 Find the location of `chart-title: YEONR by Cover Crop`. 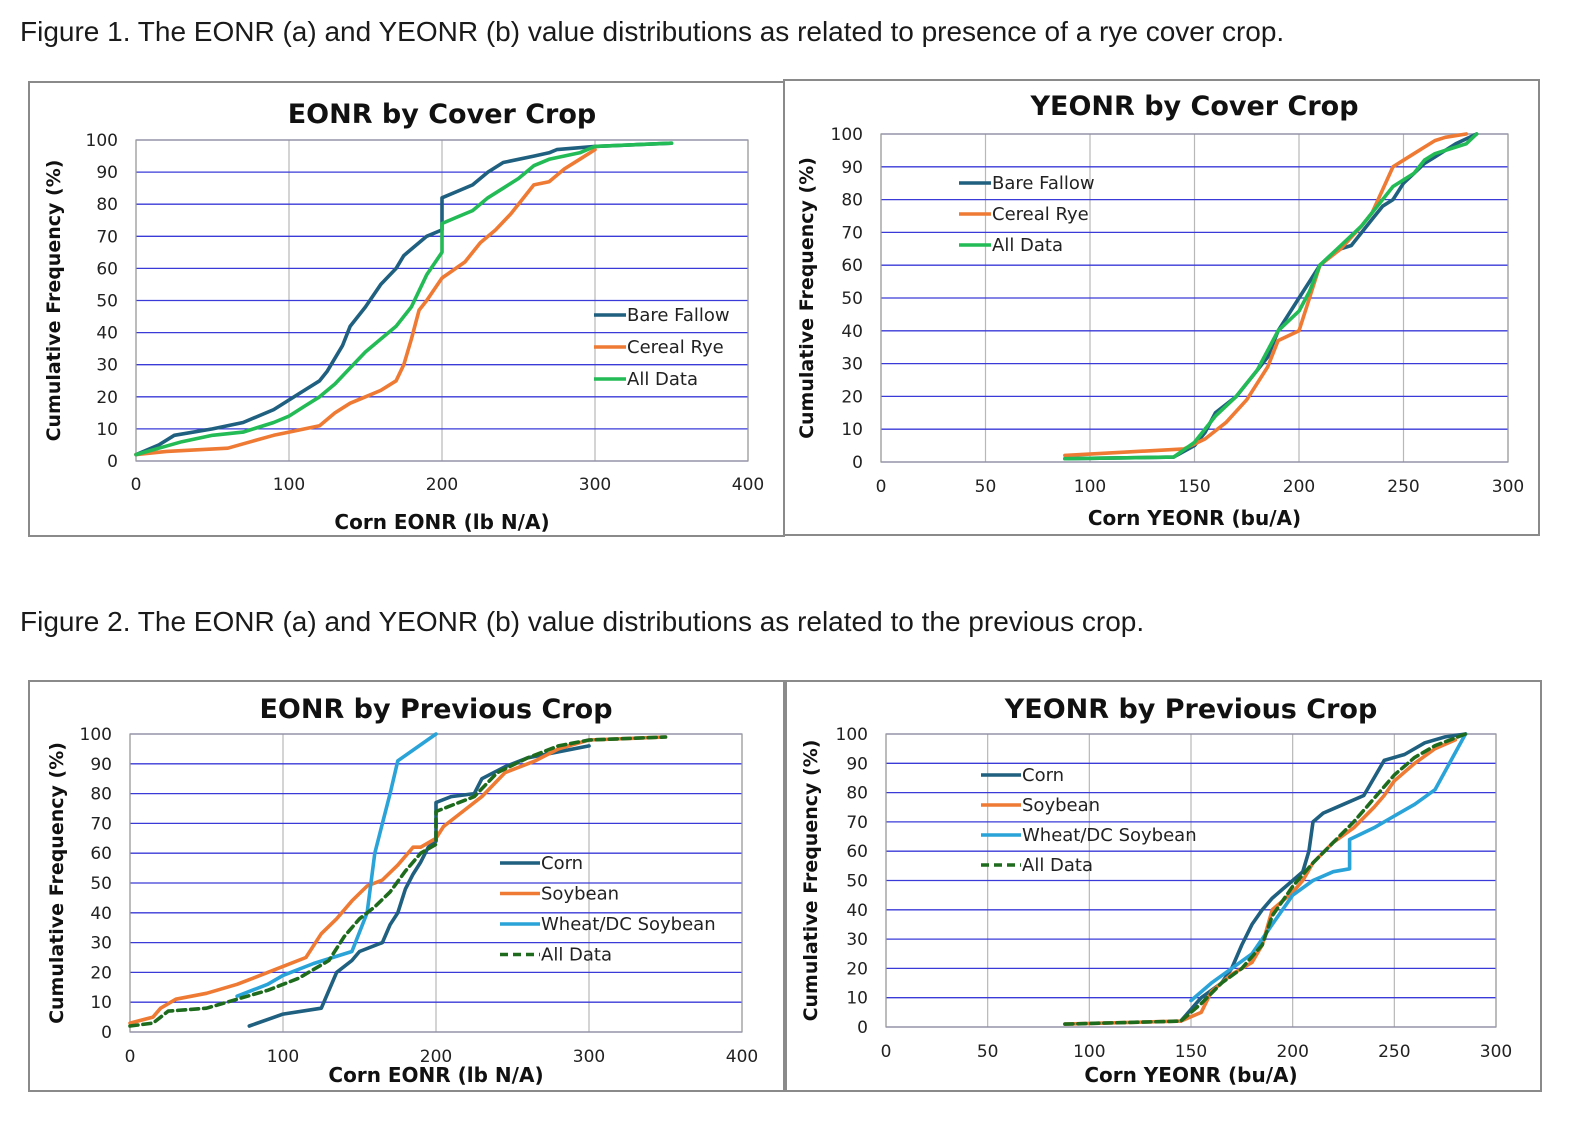

chart-title: YEONR by Cover Crop is located at coordinates (1193, 106).